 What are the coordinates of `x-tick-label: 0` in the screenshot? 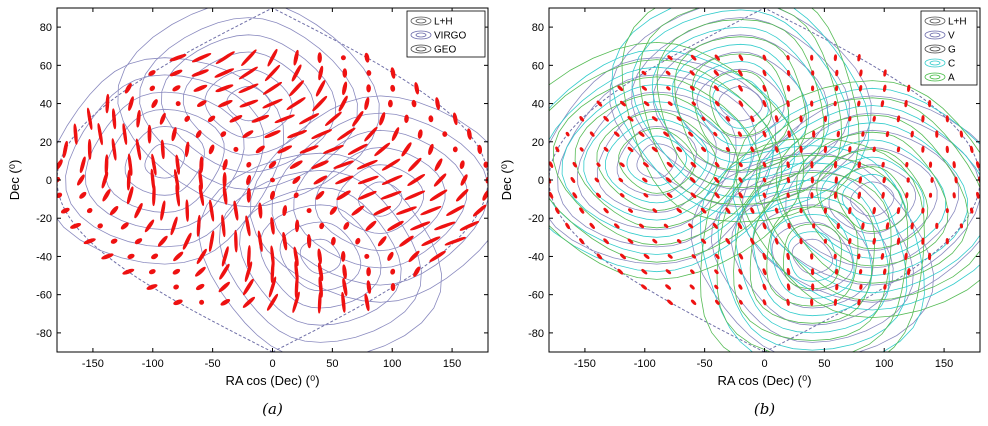 It's located at (272, 364).